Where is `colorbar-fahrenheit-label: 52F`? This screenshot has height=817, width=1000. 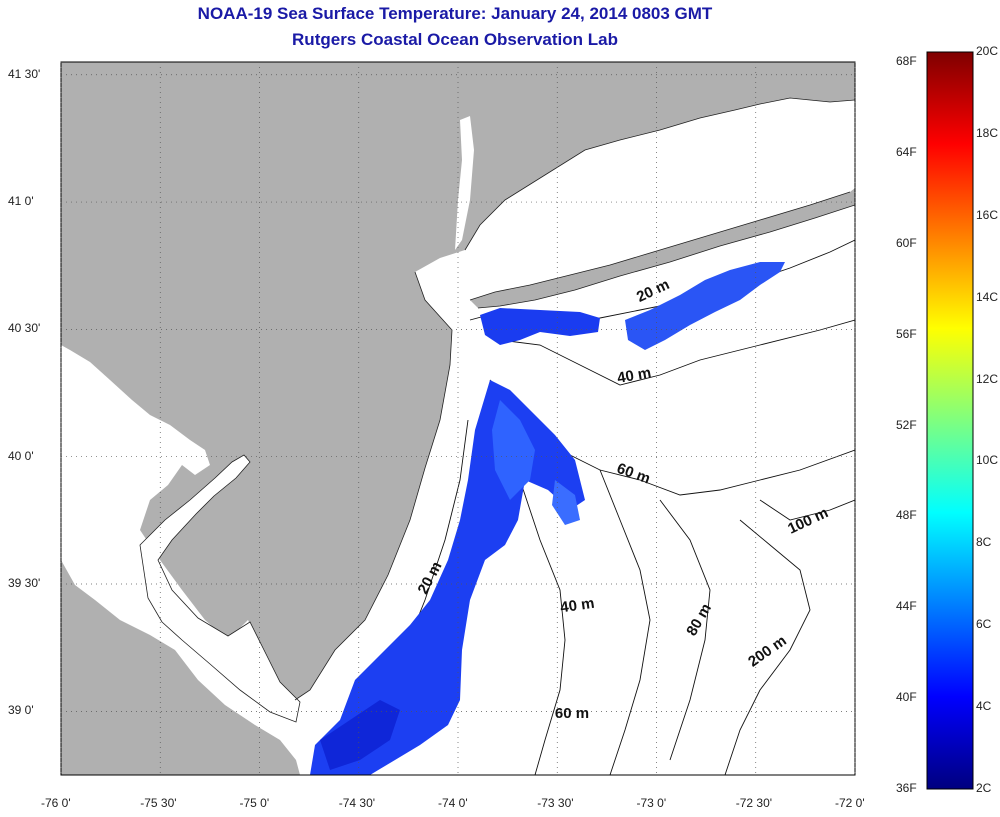
colorbar-fahrenheit-label: 52F is located at coordinates (906, 424).